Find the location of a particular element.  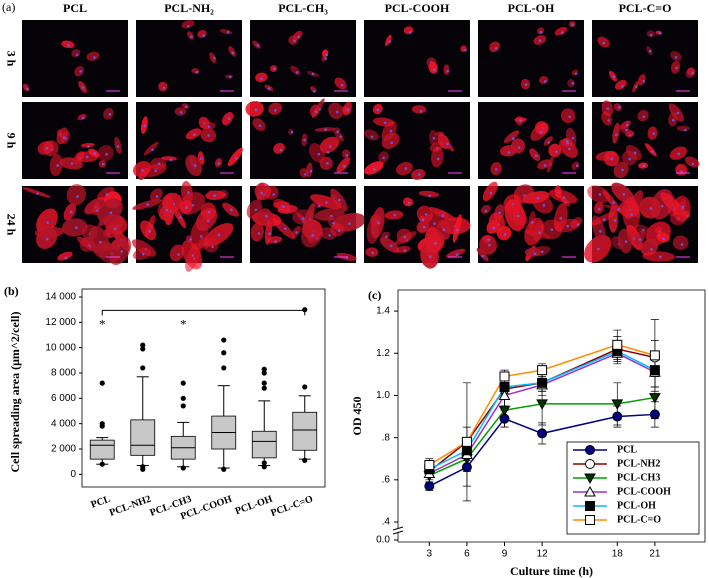

column-label: PCL-CH₃ is located at coordinates (303, 8).